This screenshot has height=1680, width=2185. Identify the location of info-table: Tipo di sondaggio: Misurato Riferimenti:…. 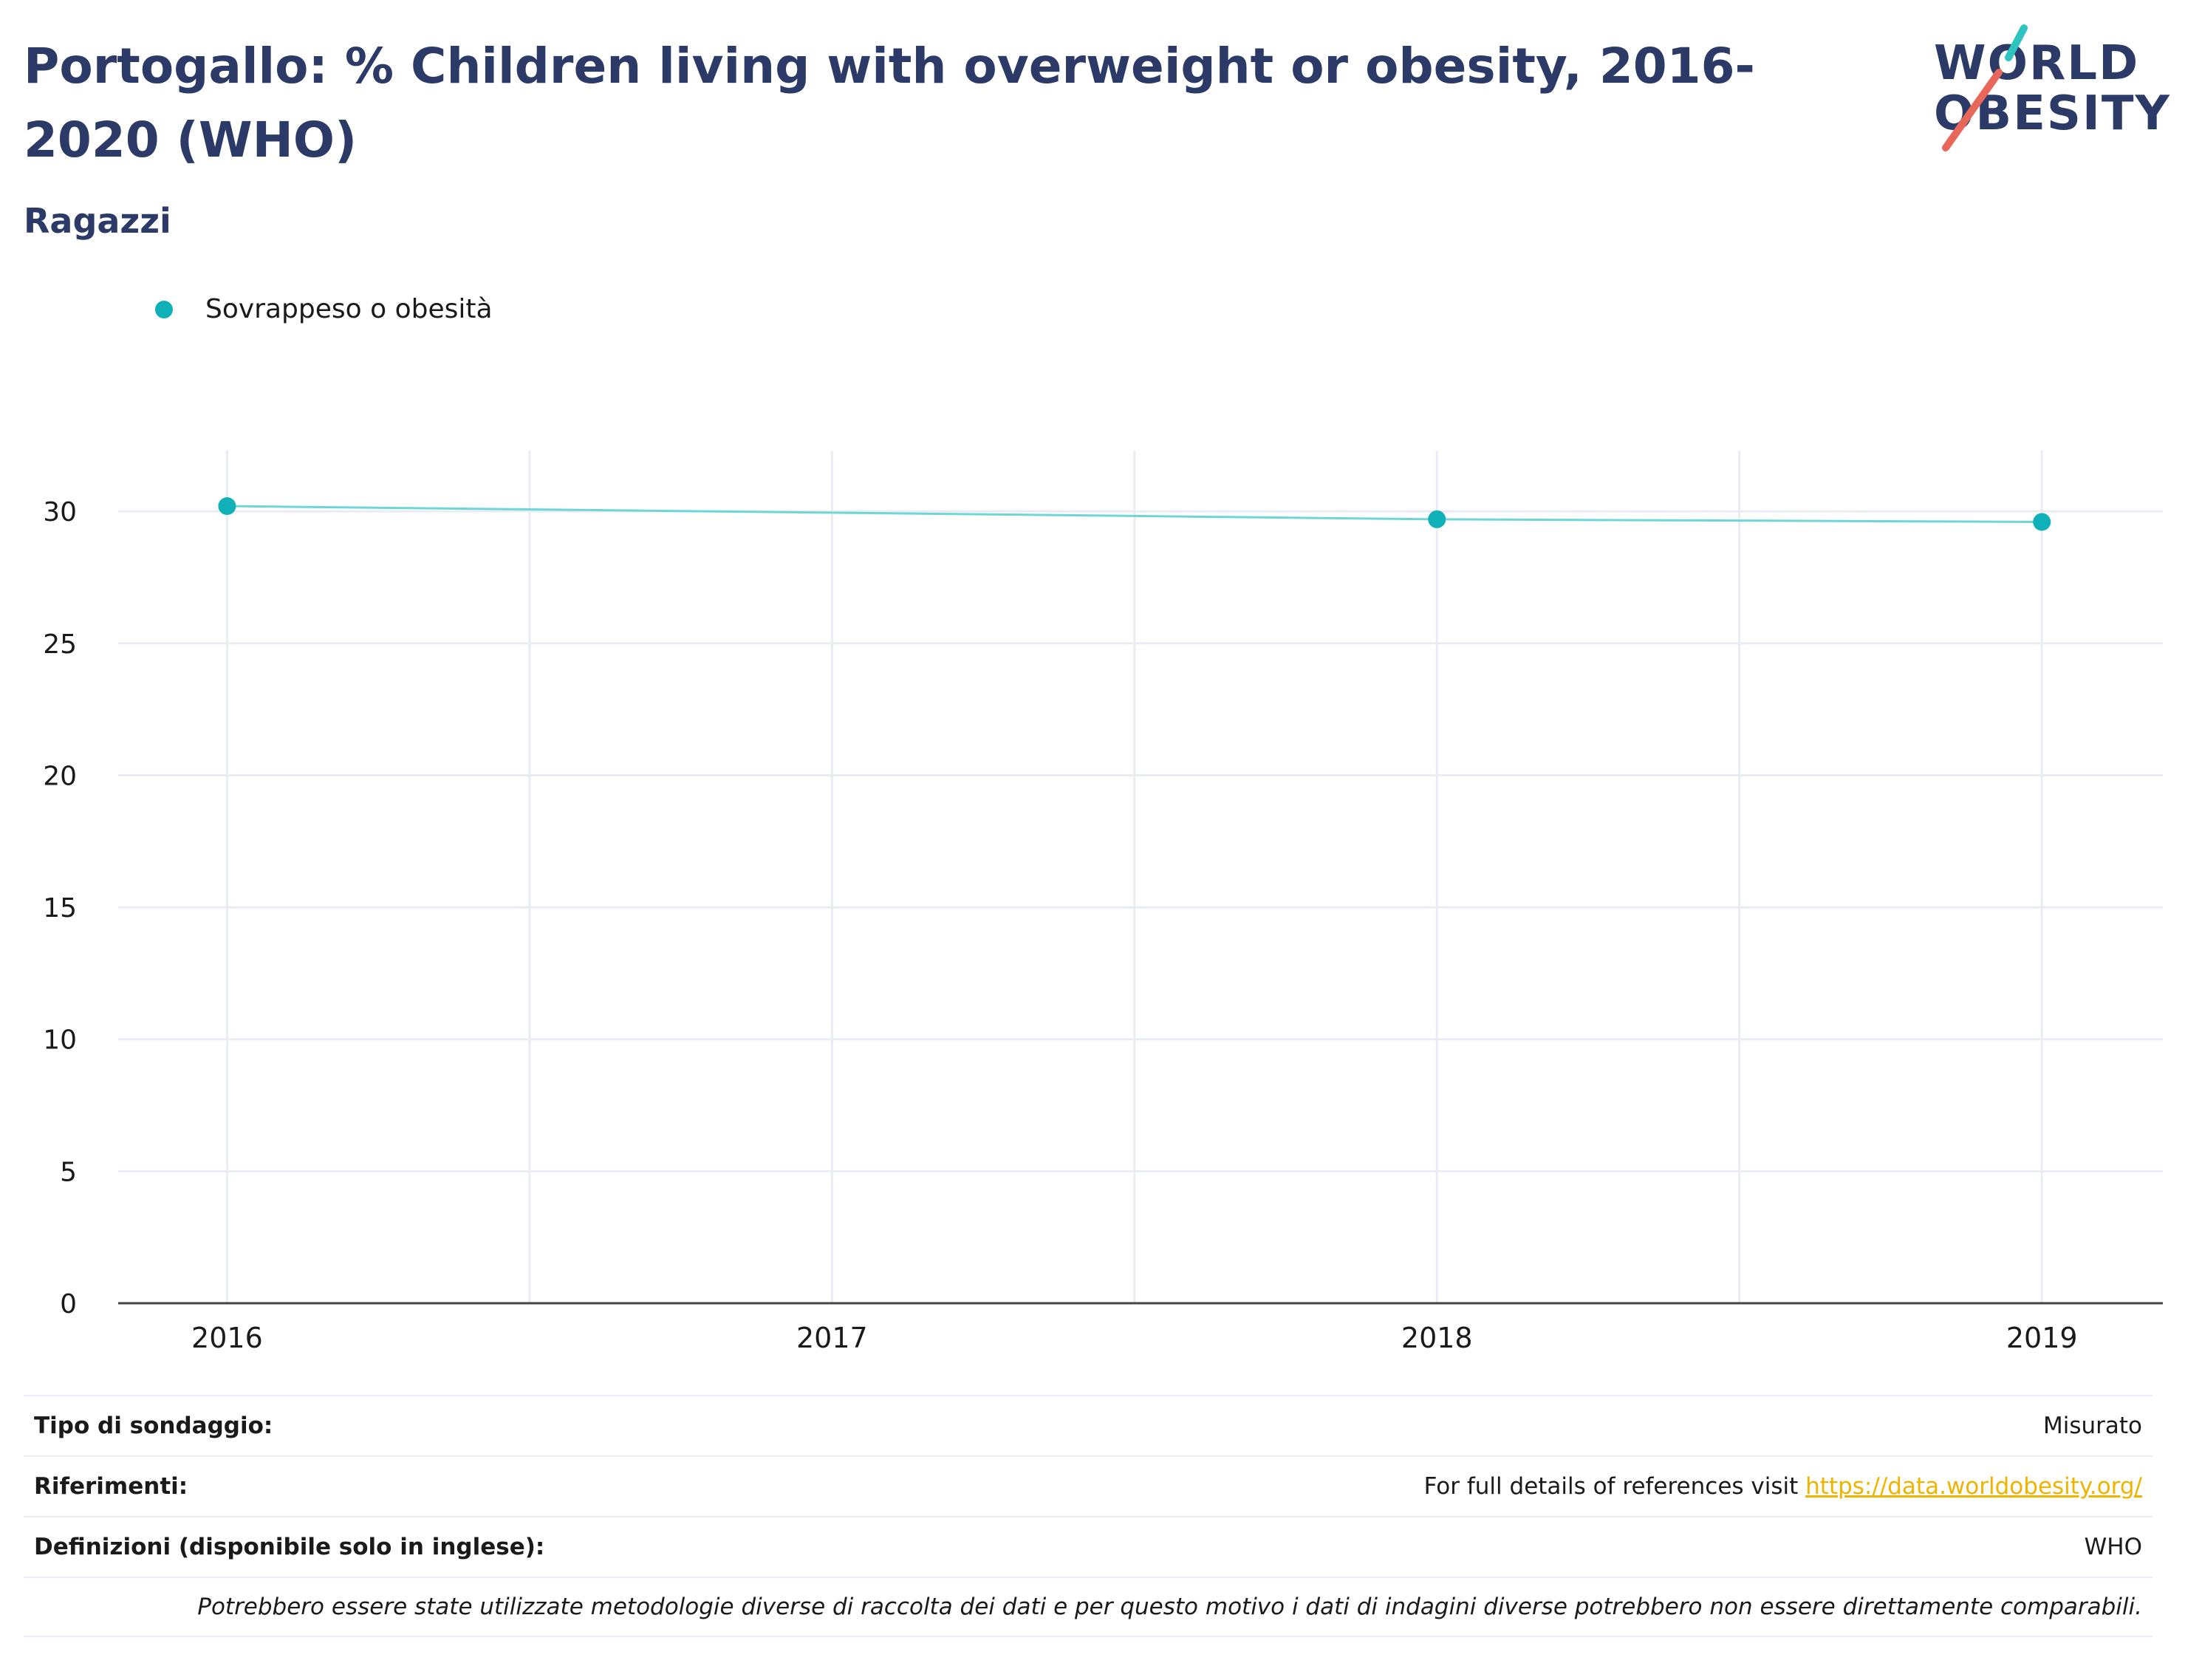
(1088, 1516).